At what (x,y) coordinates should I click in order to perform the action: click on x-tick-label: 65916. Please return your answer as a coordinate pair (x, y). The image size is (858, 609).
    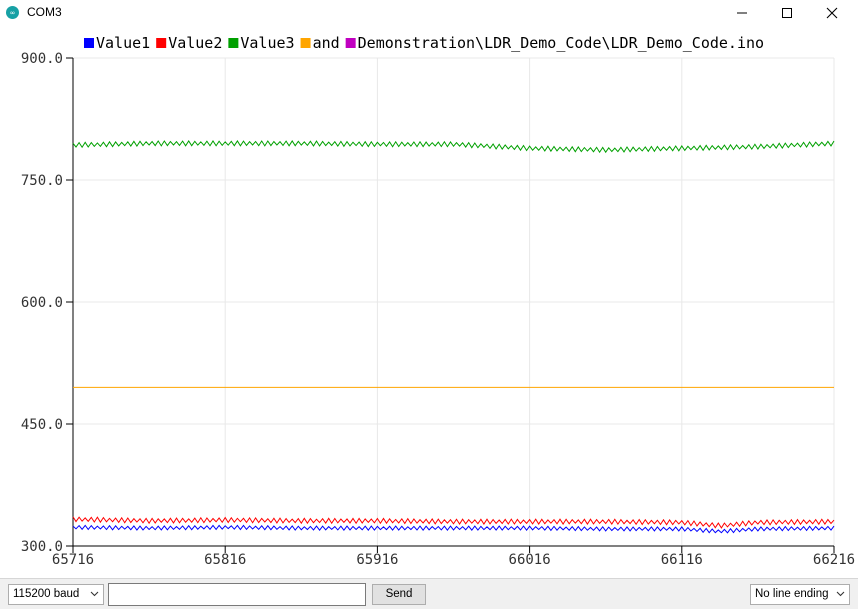
    Looking at the image, I should click on (377, 560).